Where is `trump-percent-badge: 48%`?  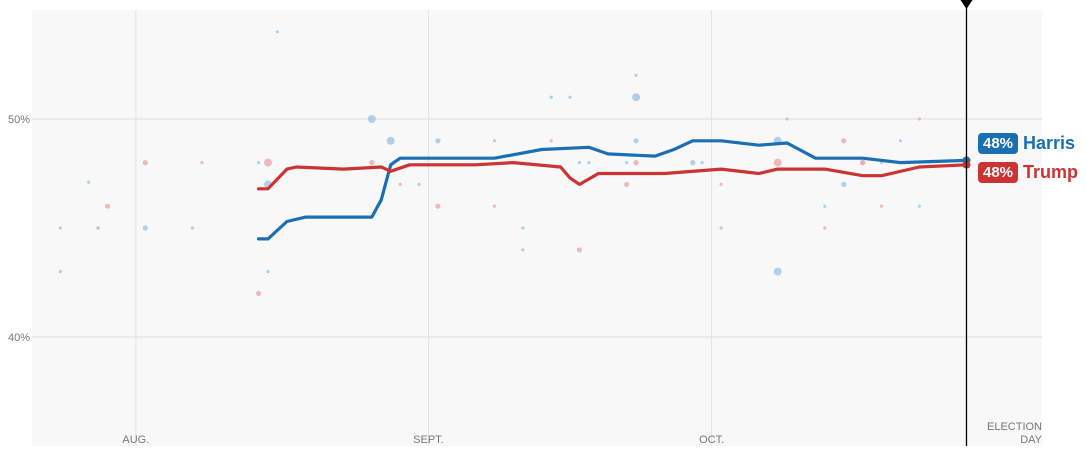 trump-percent-badge: 48% is located at coordinates (998, 172).